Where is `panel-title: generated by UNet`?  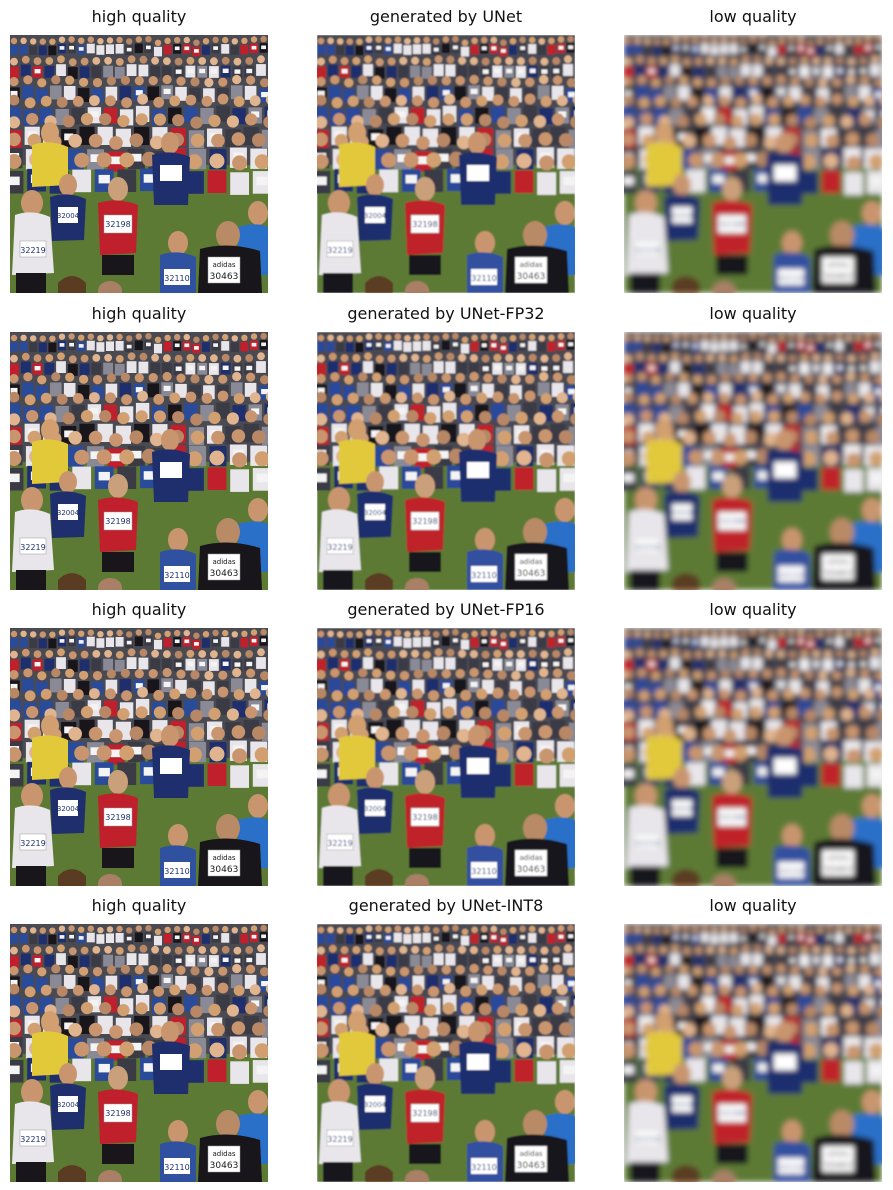
panel-title: generated by UNet is located at coordinates (446, 16).